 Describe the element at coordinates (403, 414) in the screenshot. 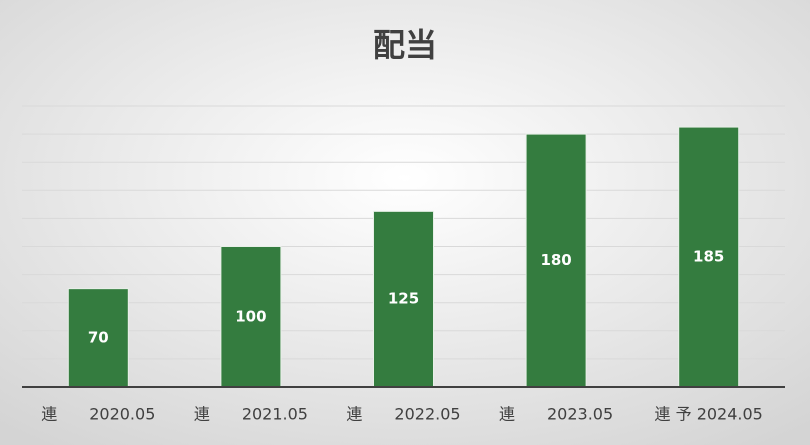

I see `x-tick-label: 連 2022.05` at that location.